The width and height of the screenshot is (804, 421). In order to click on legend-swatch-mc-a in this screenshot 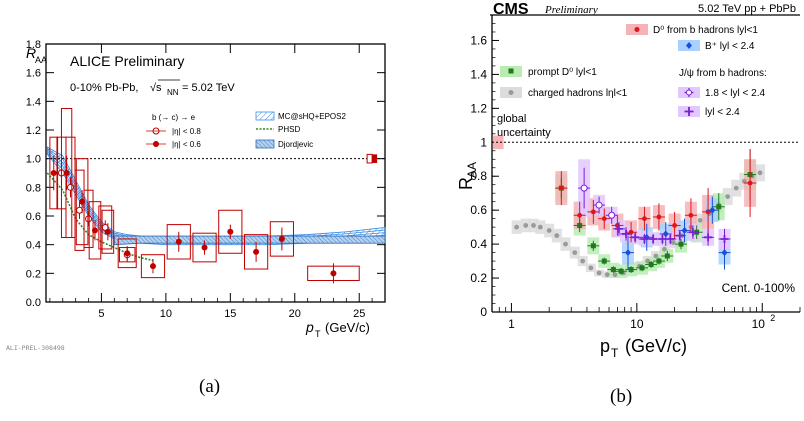, I will do `click(265, 116)`.